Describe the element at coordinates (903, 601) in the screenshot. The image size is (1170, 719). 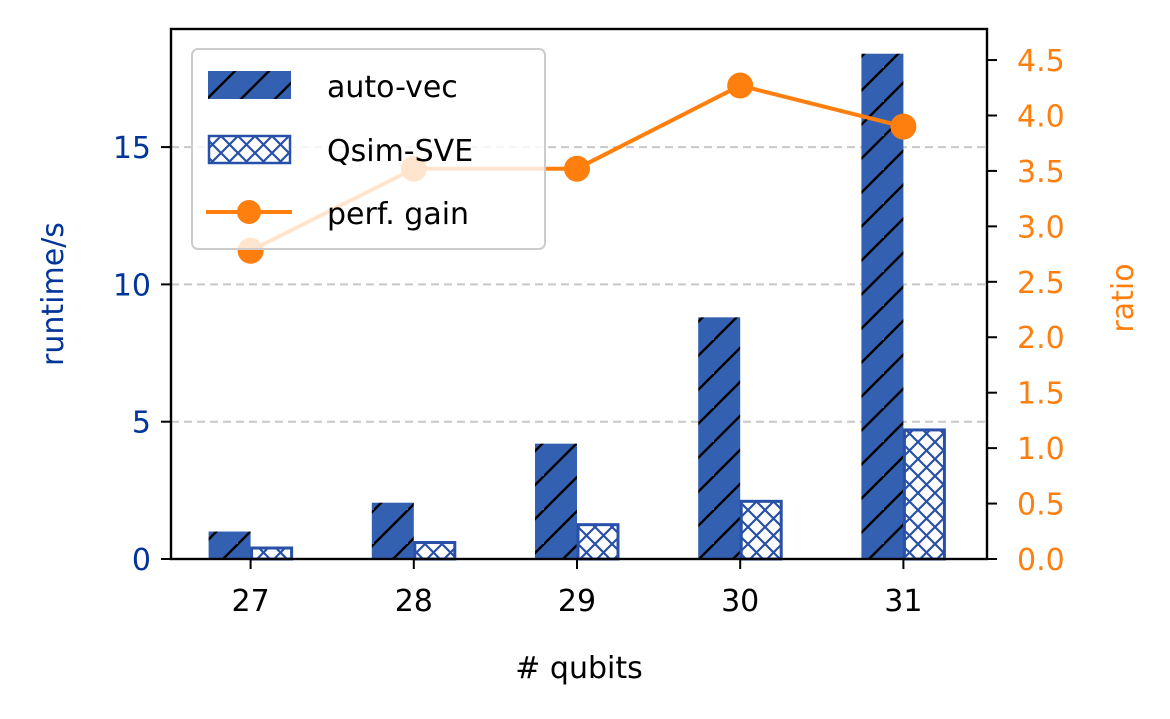
I see `x-tick-label: 31` at that location.